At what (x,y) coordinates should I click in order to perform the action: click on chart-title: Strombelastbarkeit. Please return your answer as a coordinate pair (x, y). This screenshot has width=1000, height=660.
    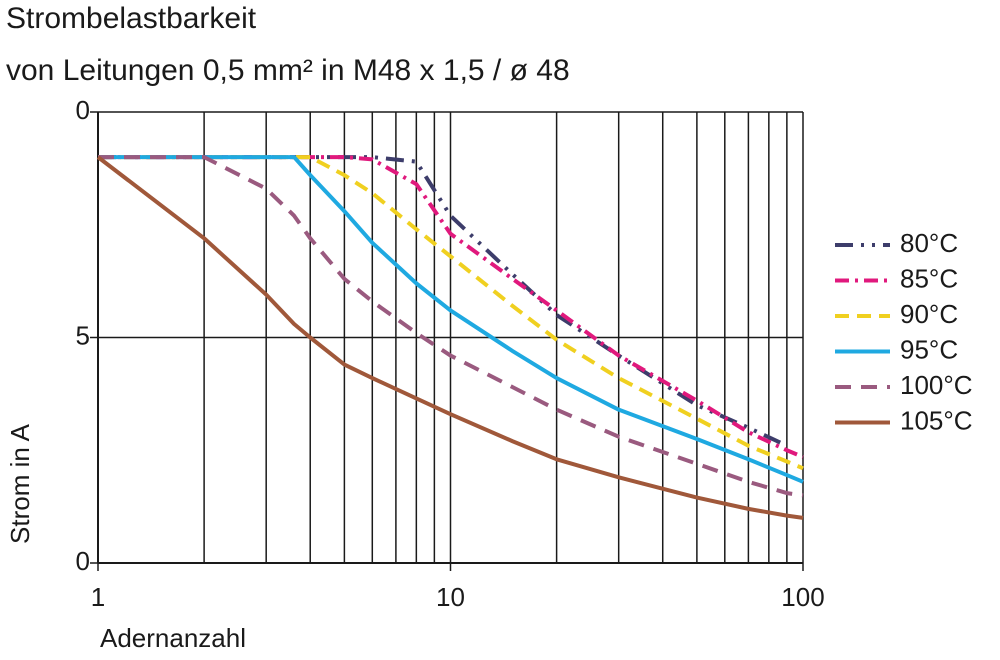
    Looking at the image, I should click on (131, 18).